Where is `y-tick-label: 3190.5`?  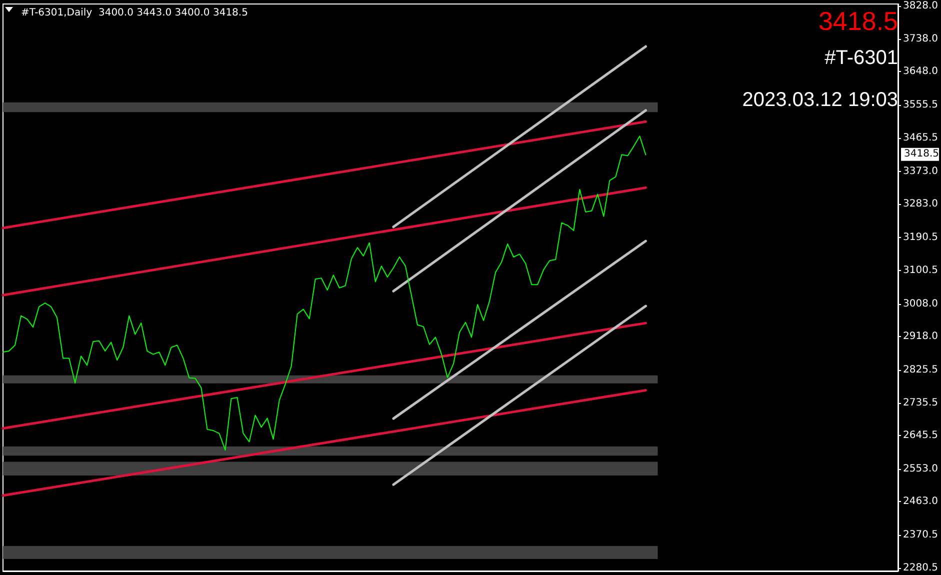 y-tick-label: 3190.5 is located at coordinates (920, 238).